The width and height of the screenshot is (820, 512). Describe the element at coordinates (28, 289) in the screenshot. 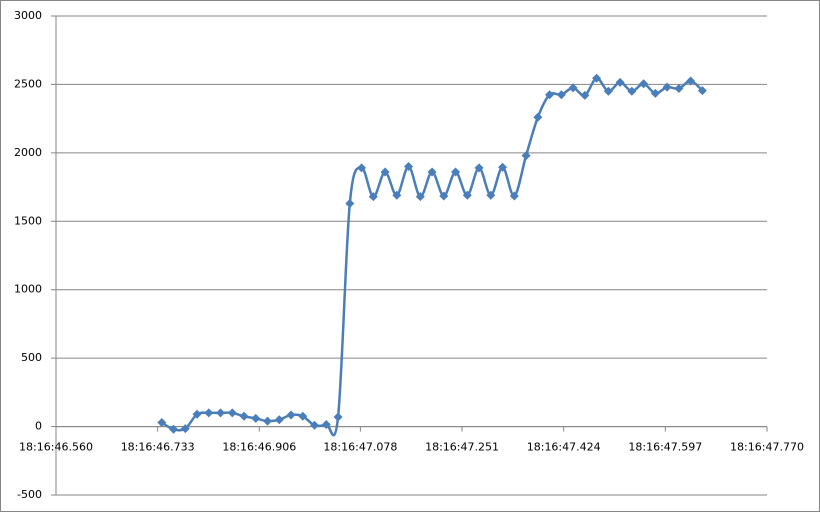

I see `y-tick-label: 1000` at that location.